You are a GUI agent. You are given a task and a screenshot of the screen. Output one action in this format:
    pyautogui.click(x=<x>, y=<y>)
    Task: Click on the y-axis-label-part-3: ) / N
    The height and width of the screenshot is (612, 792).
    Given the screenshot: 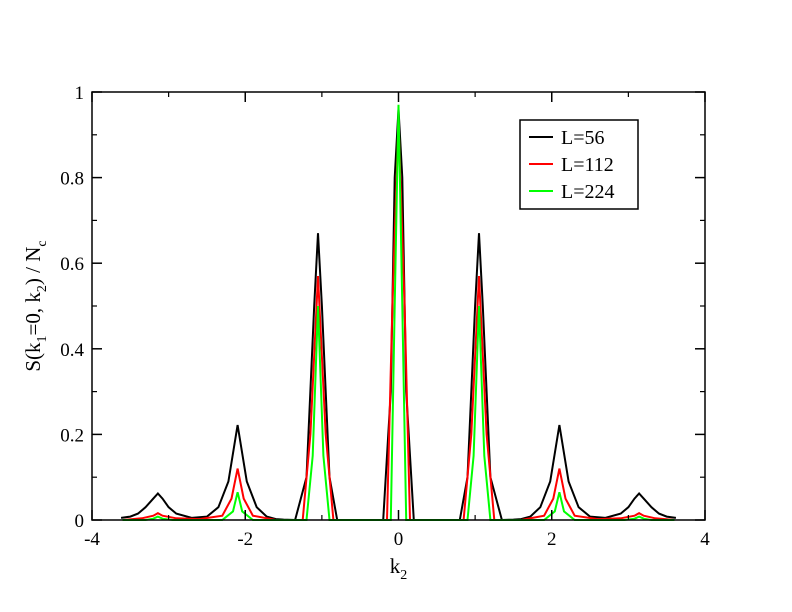 What is the action you would take?
    pyautogui.click(x=33, y=266)
    